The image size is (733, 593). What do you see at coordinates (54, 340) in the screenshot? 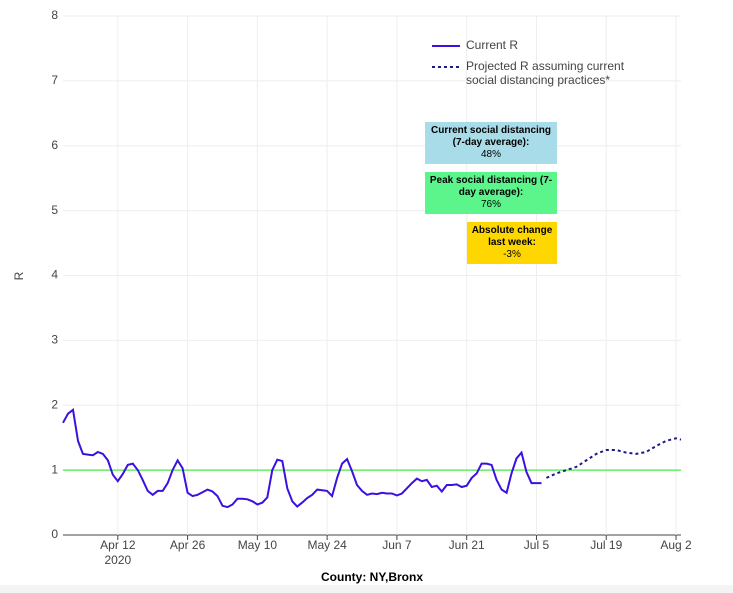
I see `y-tick-label: 3` at bounding box center [54, 340].